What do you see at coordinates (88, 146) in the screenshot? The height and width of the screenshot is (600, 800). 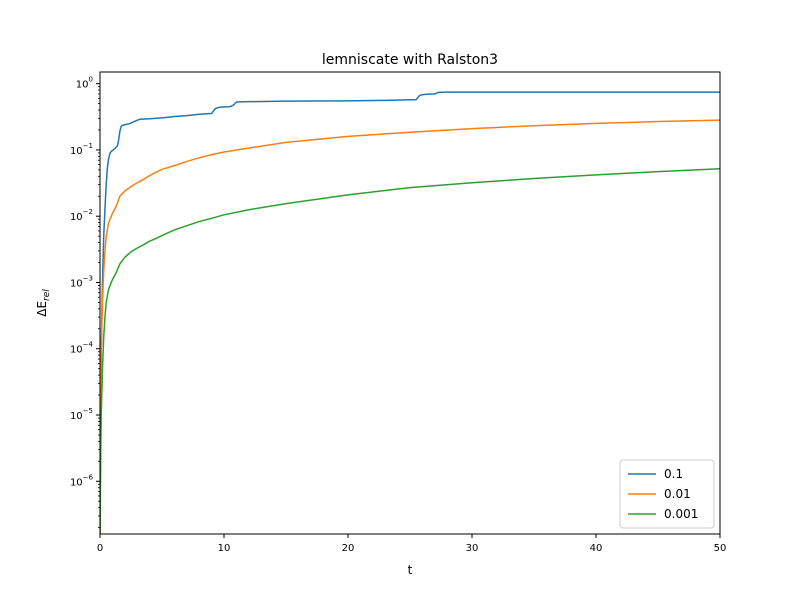 I see `y-tick-exponent: −1` at bounding box center [88, 146].